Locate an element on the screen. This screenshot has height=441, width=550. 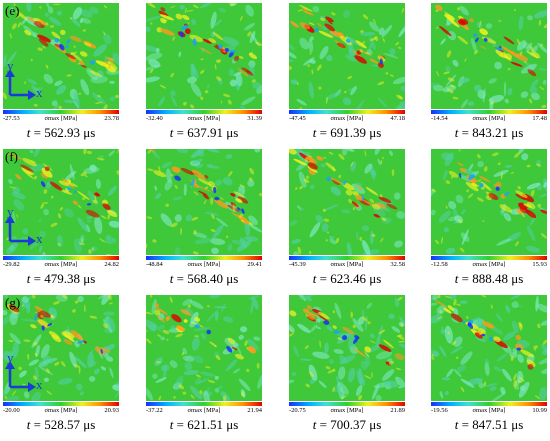
colorbar-max: 32.58 is located at coordinates (397, 264).